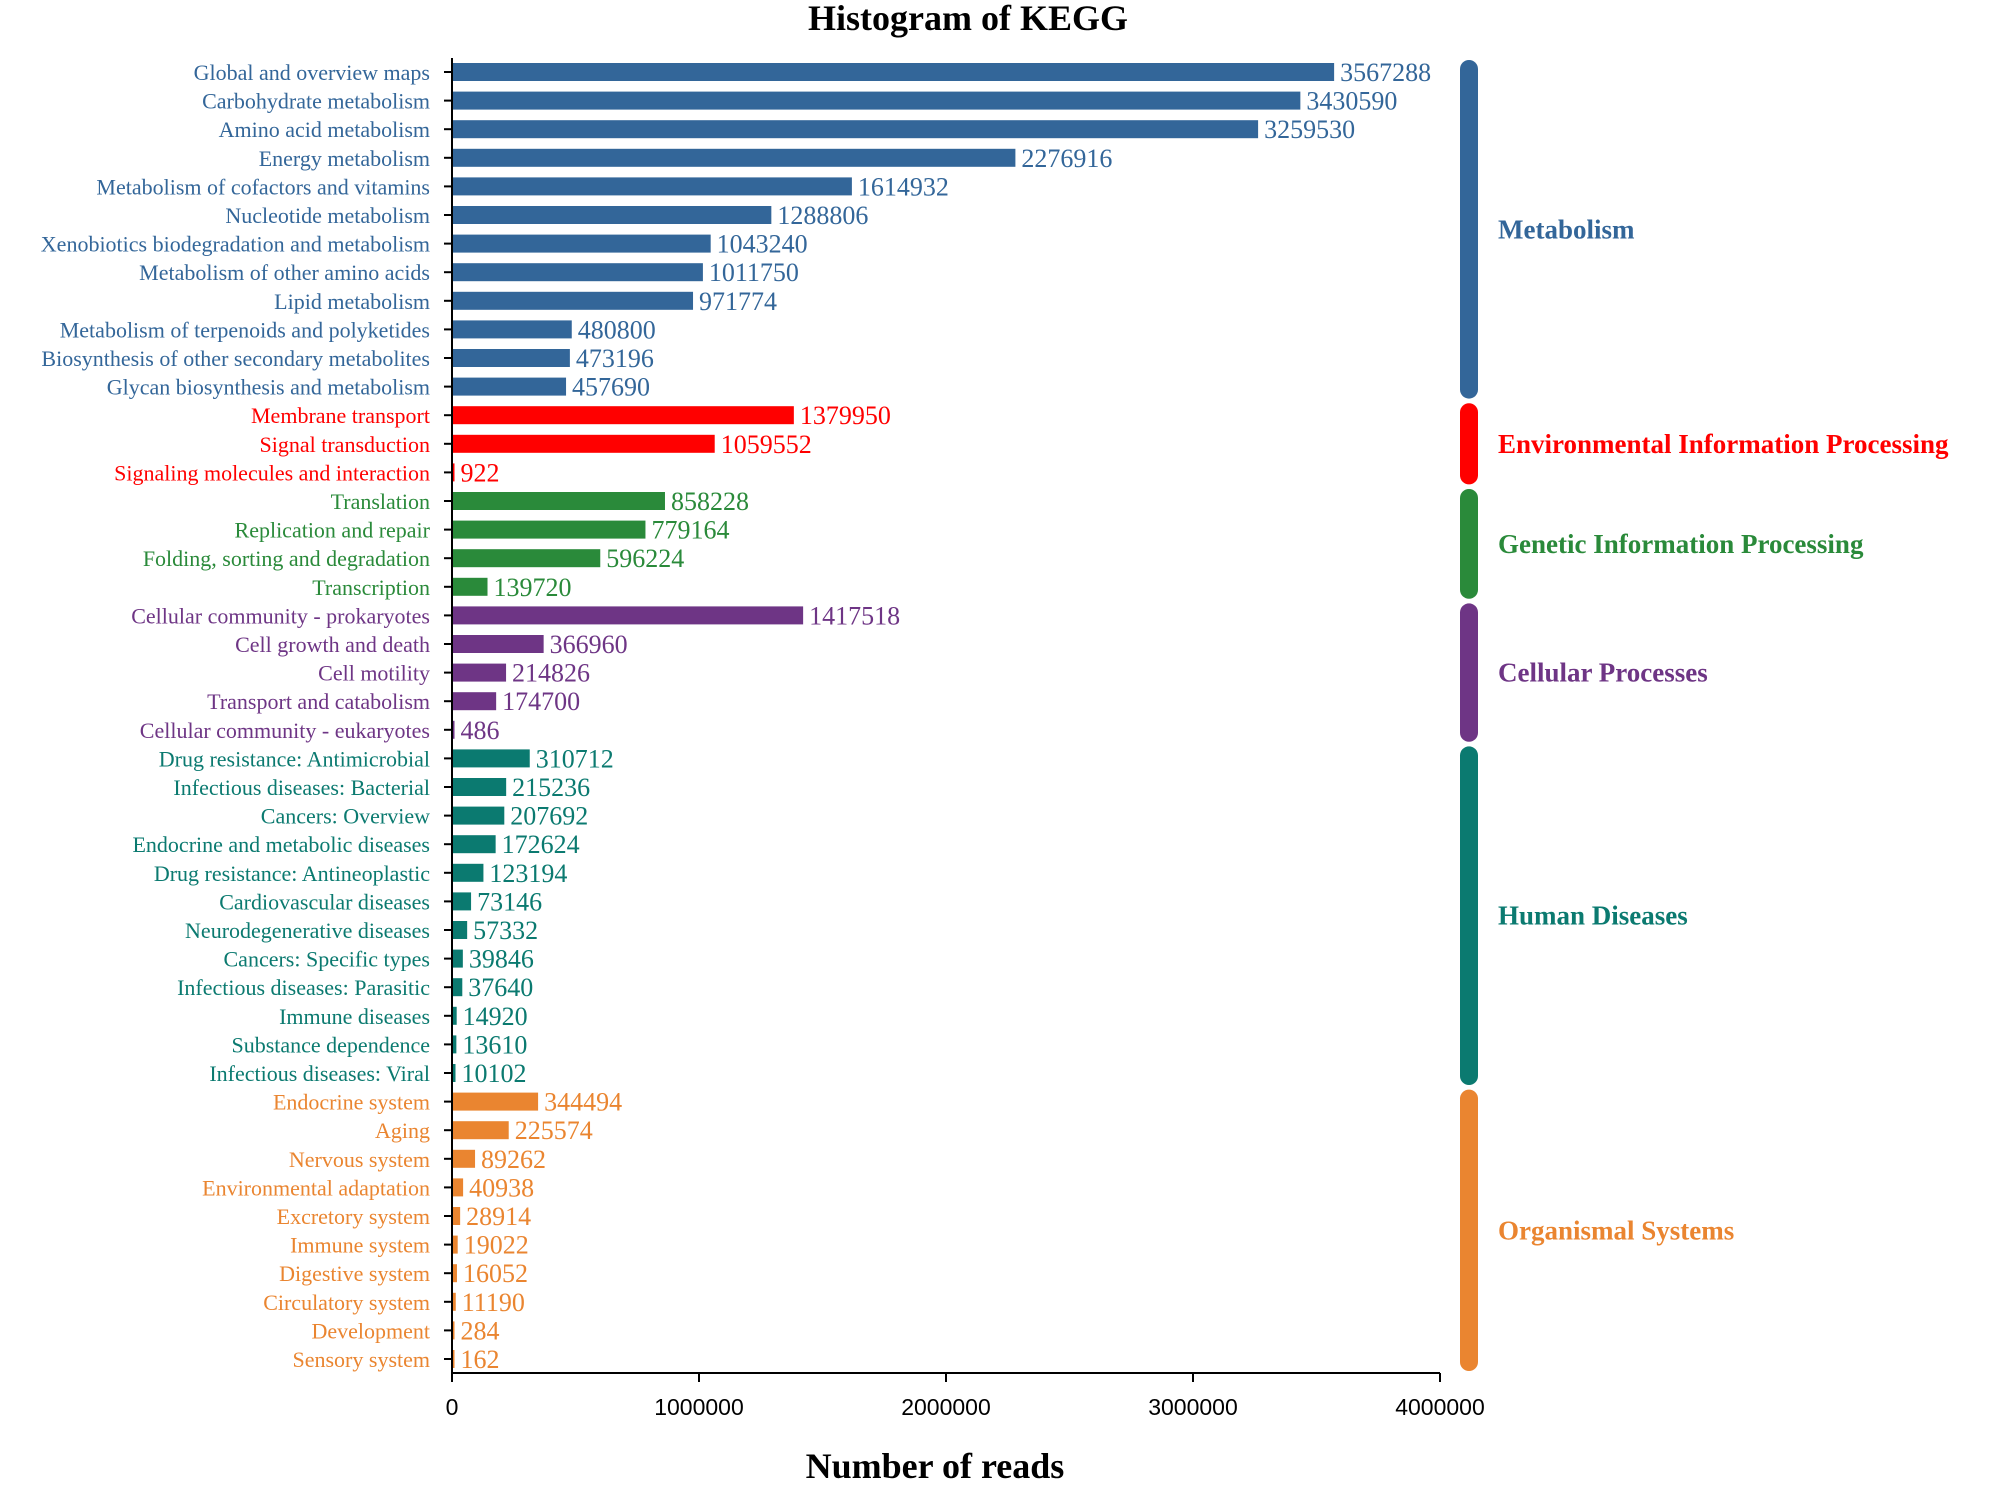  I want to click on value-label: 225574, so click(554, 1130).